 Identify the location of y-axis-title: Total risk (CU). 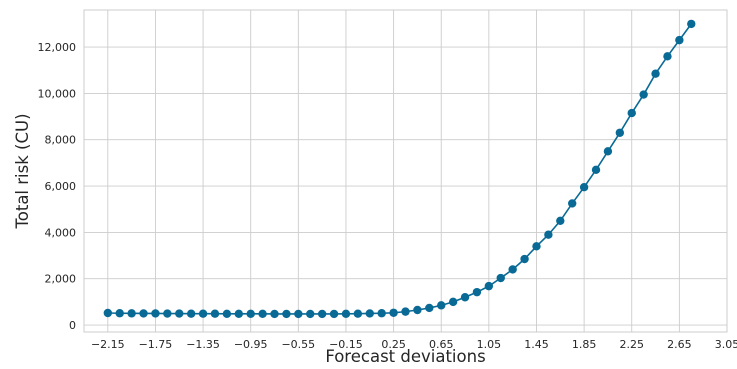
(22, 171).